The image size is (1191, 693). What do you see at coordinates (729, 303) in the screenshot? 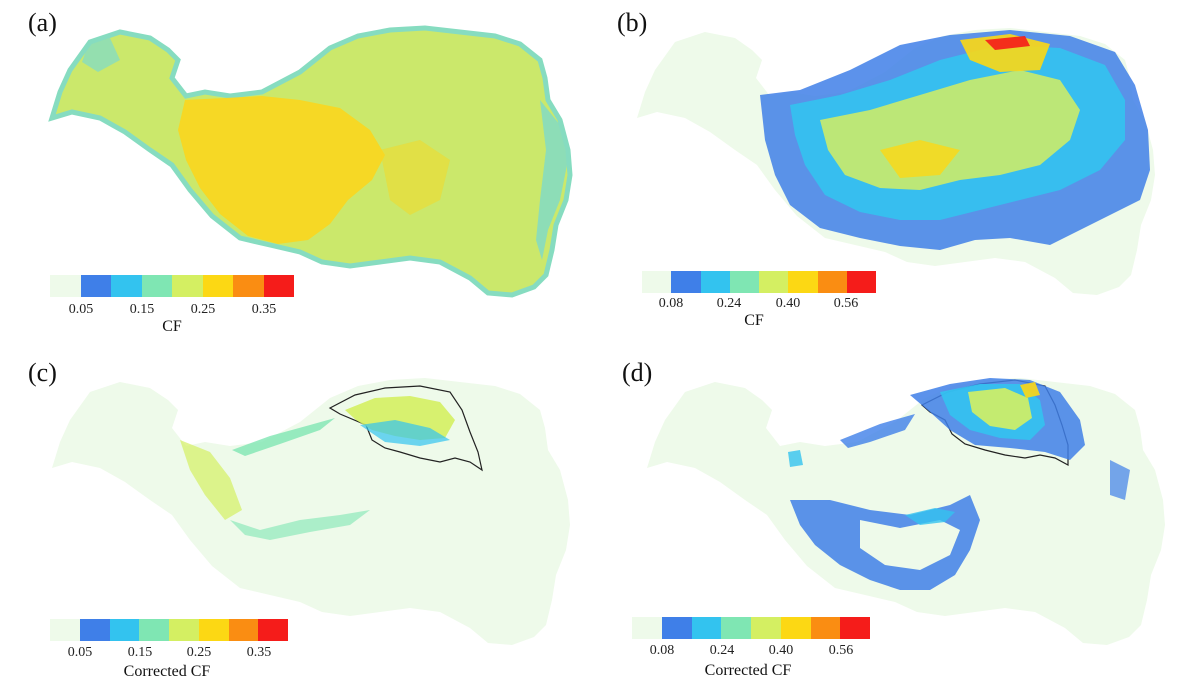
I see `tick-b-1: 0.24` at bounding box center [729, 303].